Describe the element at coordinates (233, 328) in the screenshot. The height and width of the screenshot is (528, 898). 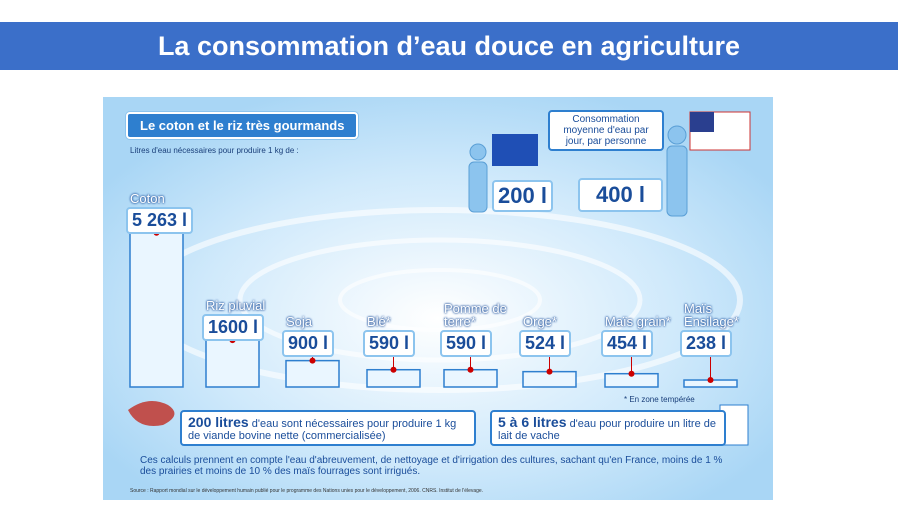
I see `value-label: 1600 l` at that location.